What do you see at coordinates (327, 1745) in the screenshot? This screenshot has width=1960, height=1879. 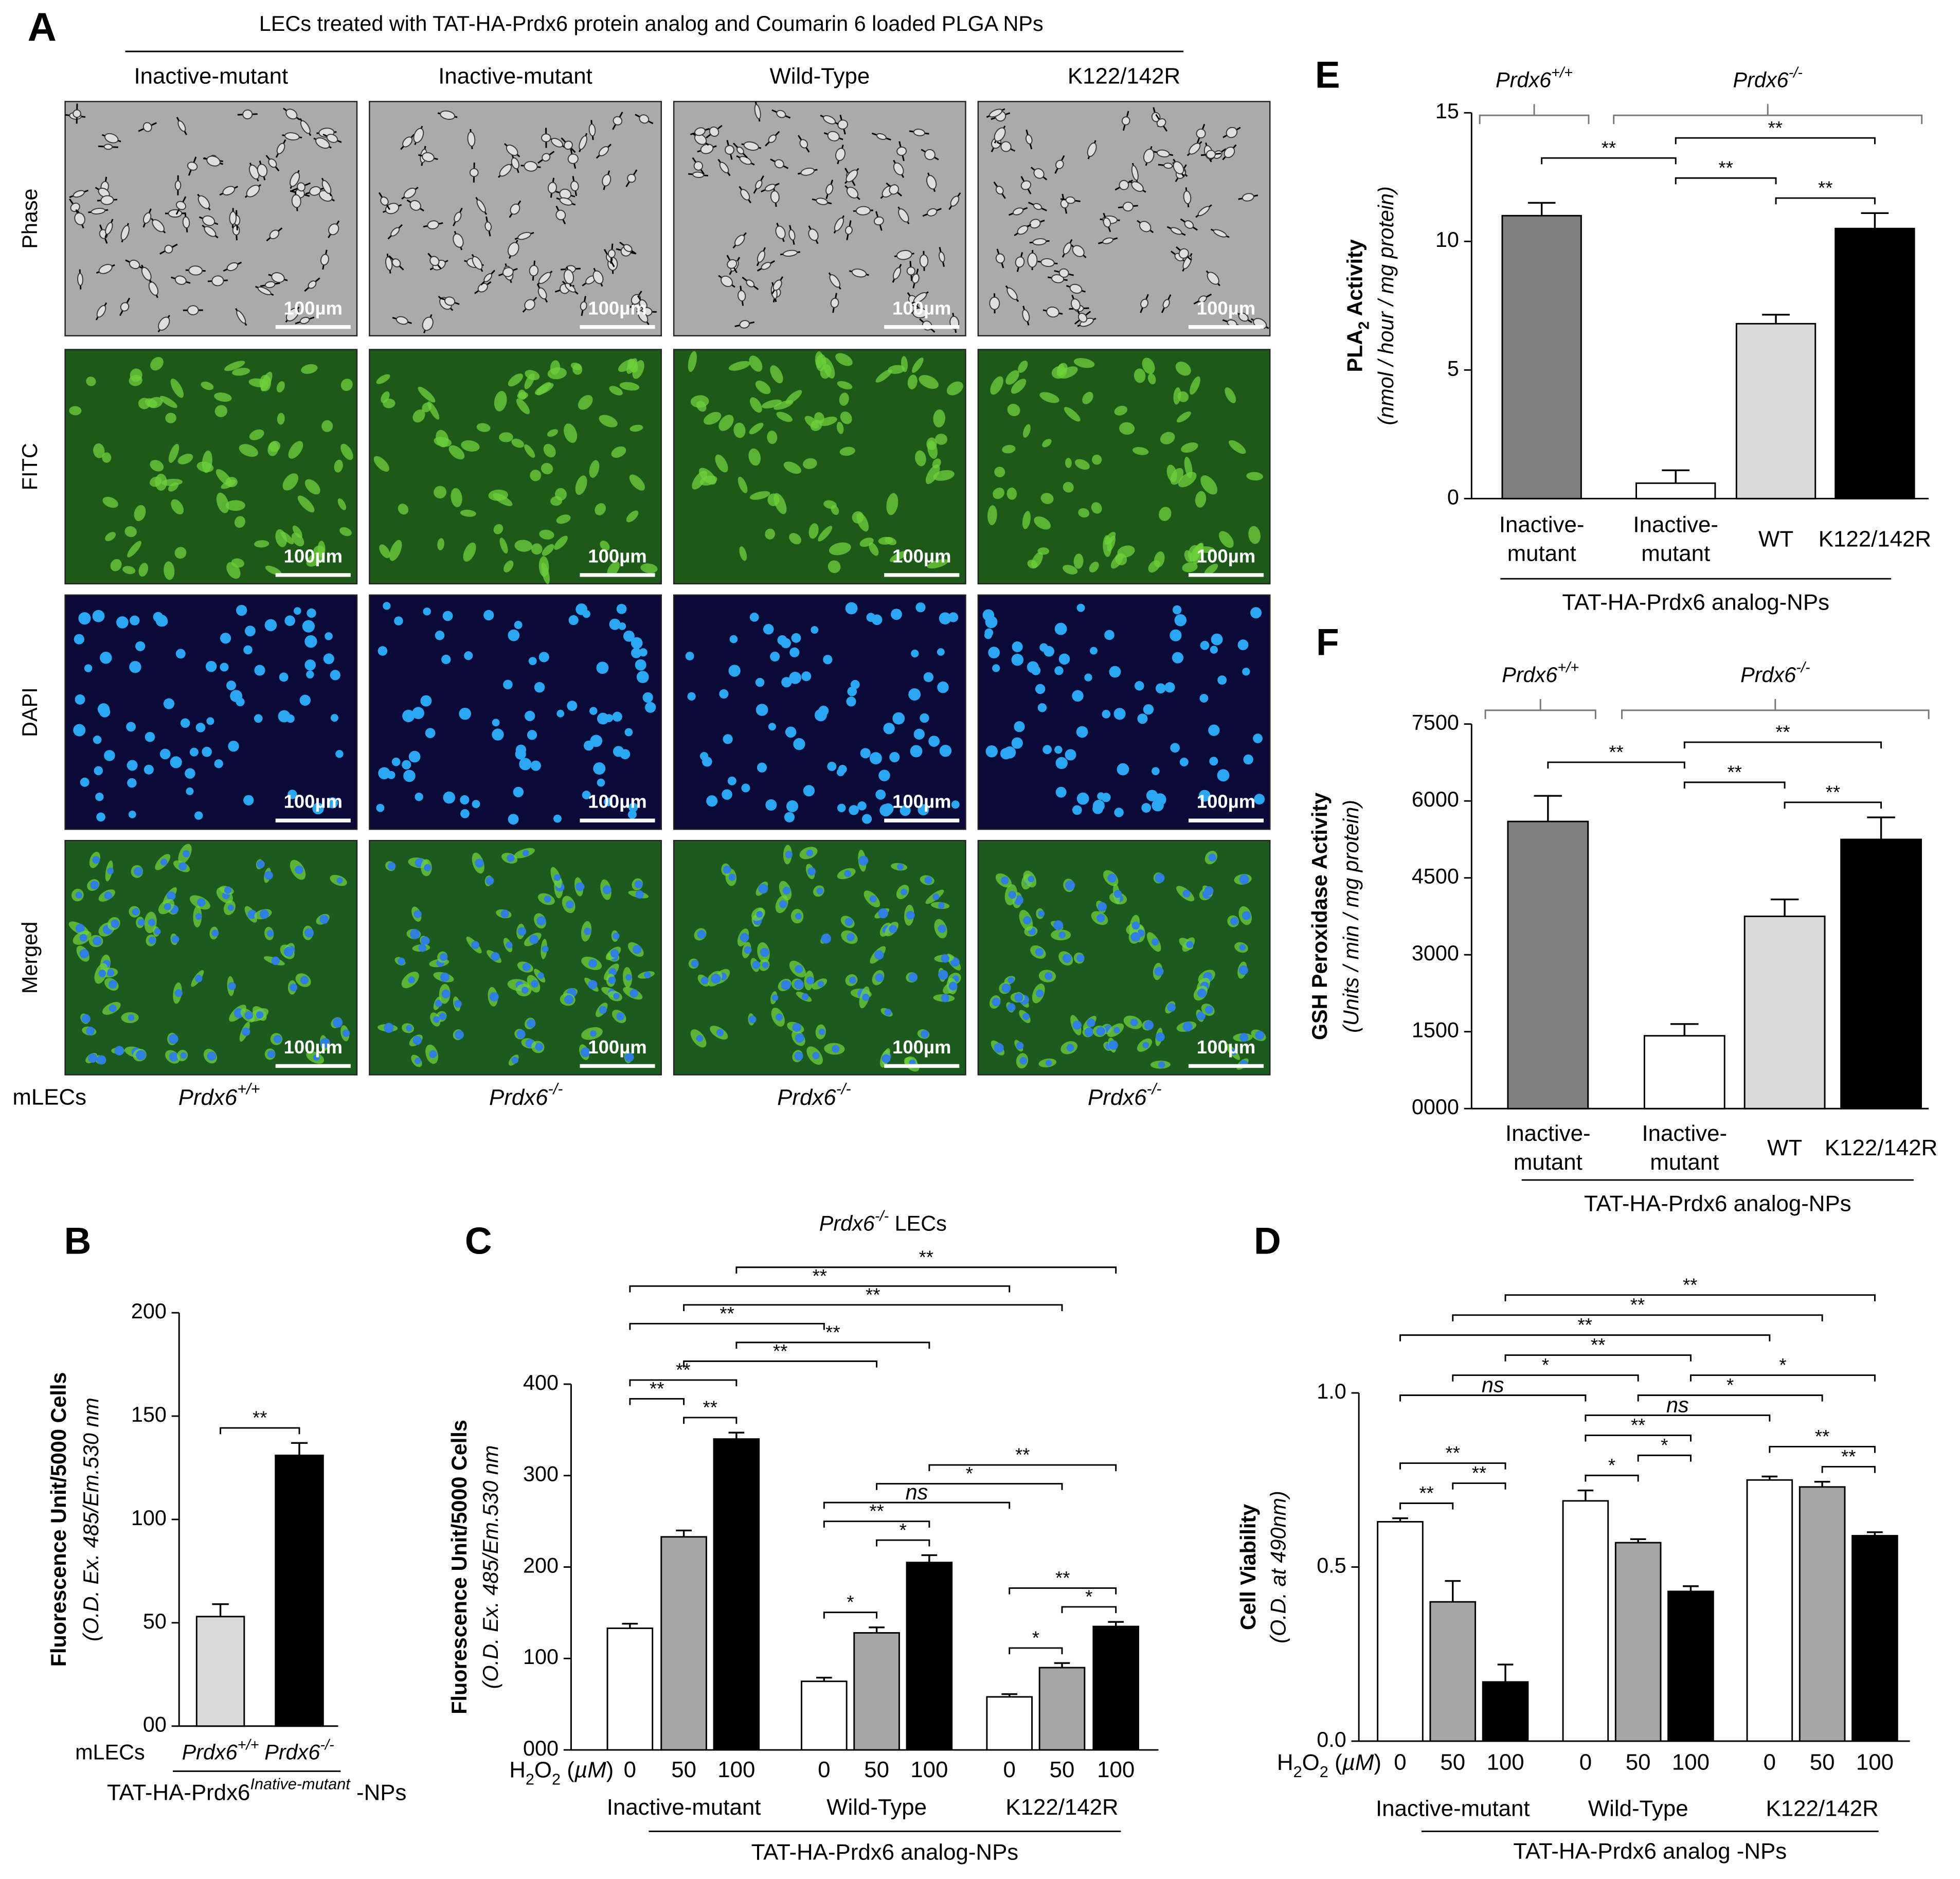 I see `text-part: -/-` at bounding box center [327, 1745].